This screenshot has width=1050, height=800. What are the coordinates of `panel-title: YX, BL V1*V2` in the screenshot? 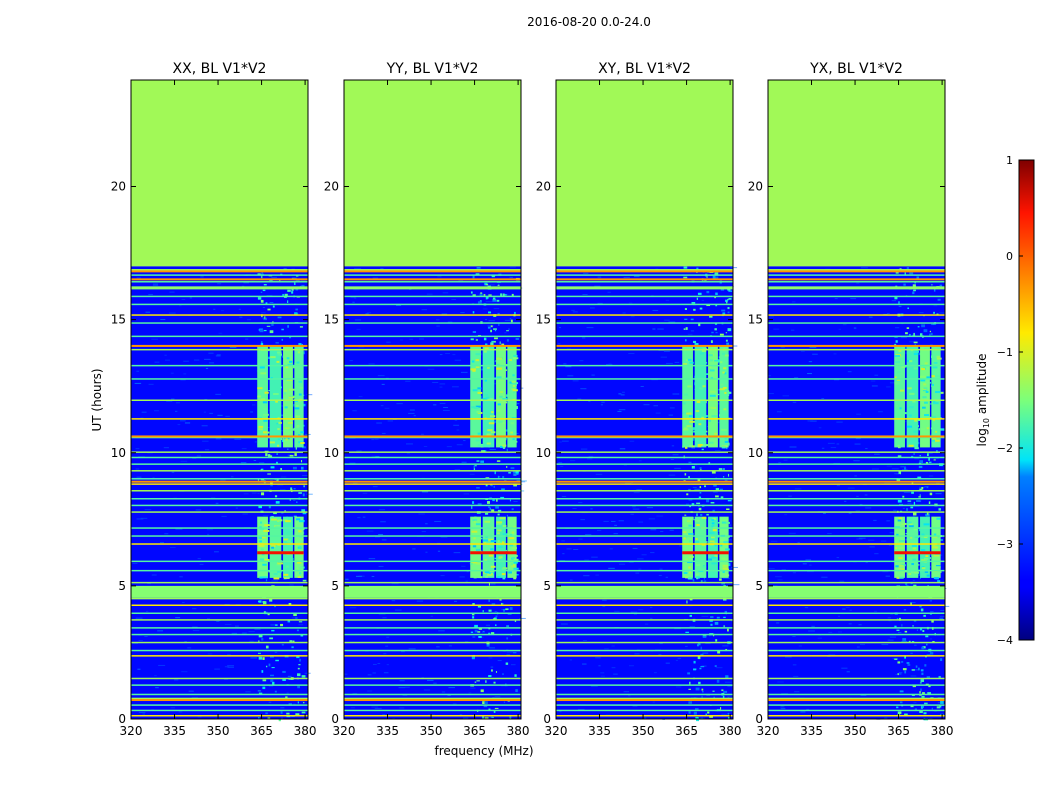 It's located at (856, 69).